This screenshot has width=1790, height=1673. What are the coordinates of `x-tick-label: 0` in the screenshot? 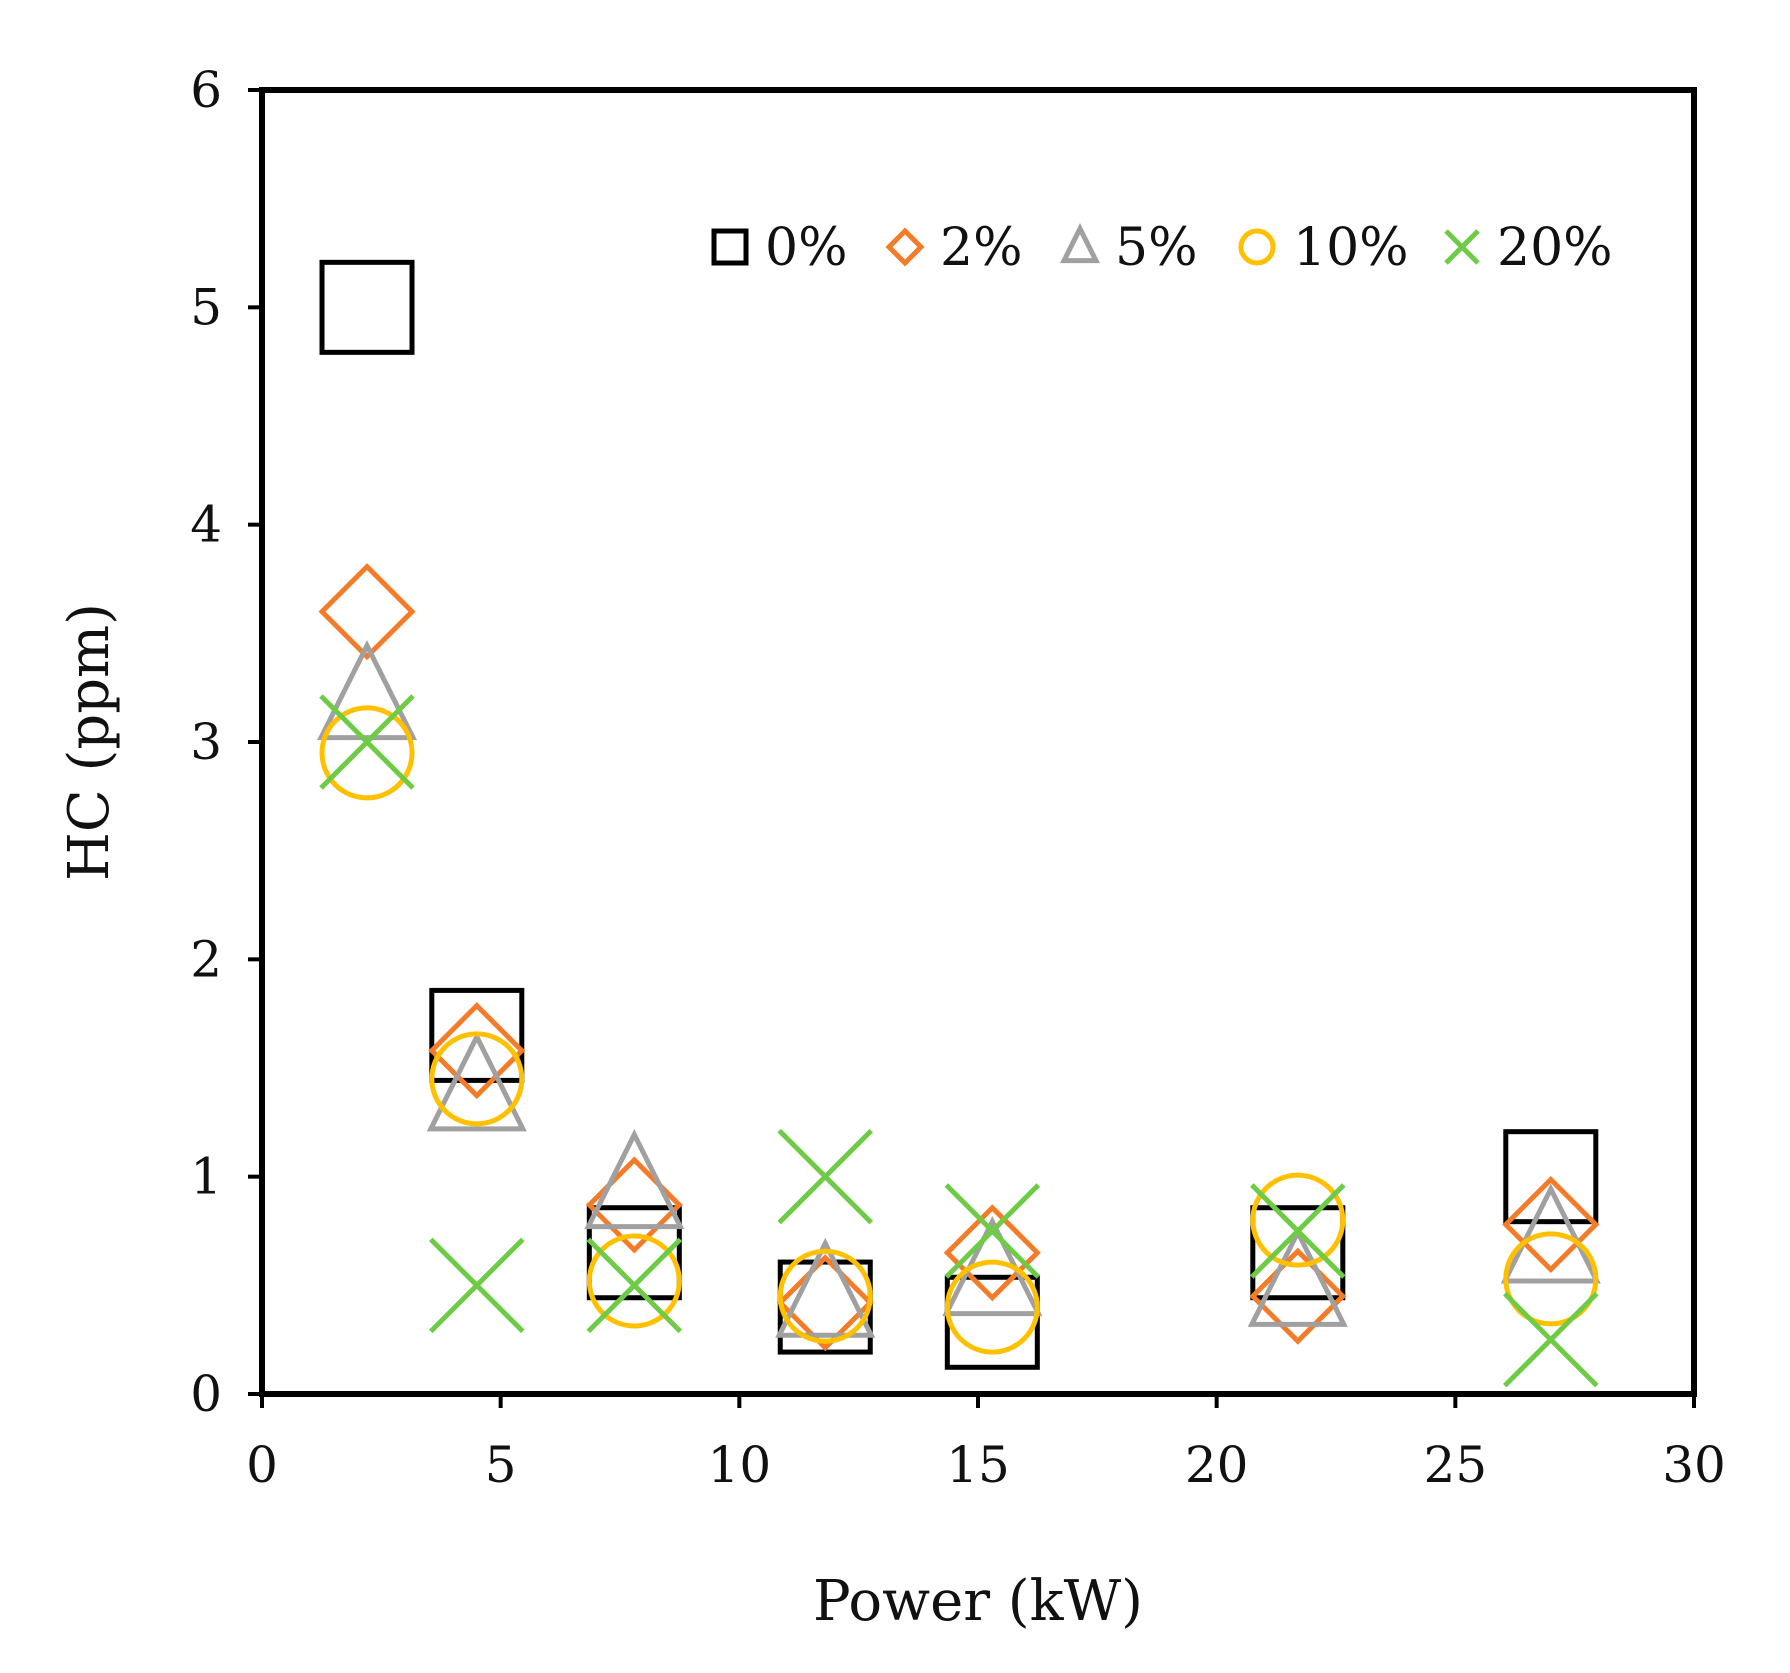 It's located at (262, 1465).